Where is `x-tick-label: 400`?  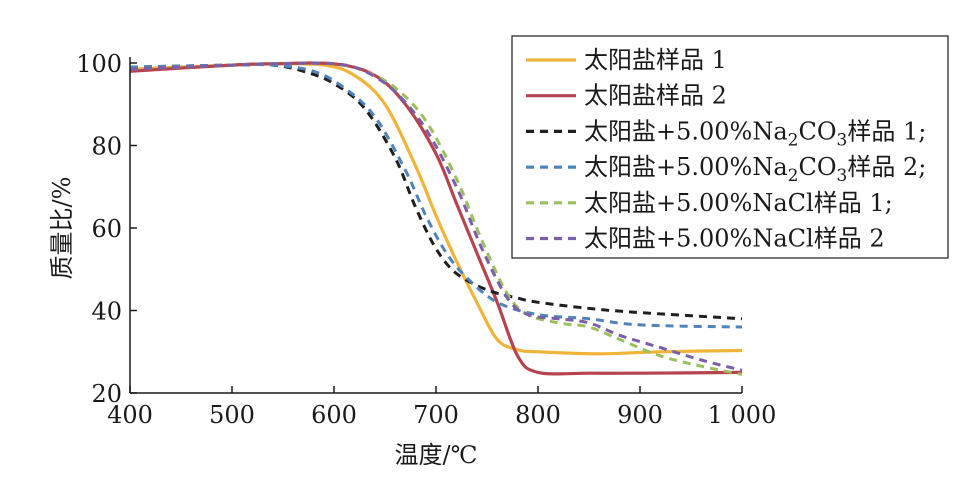
x-tick-label: 400 is located at coordinates (130, 415).